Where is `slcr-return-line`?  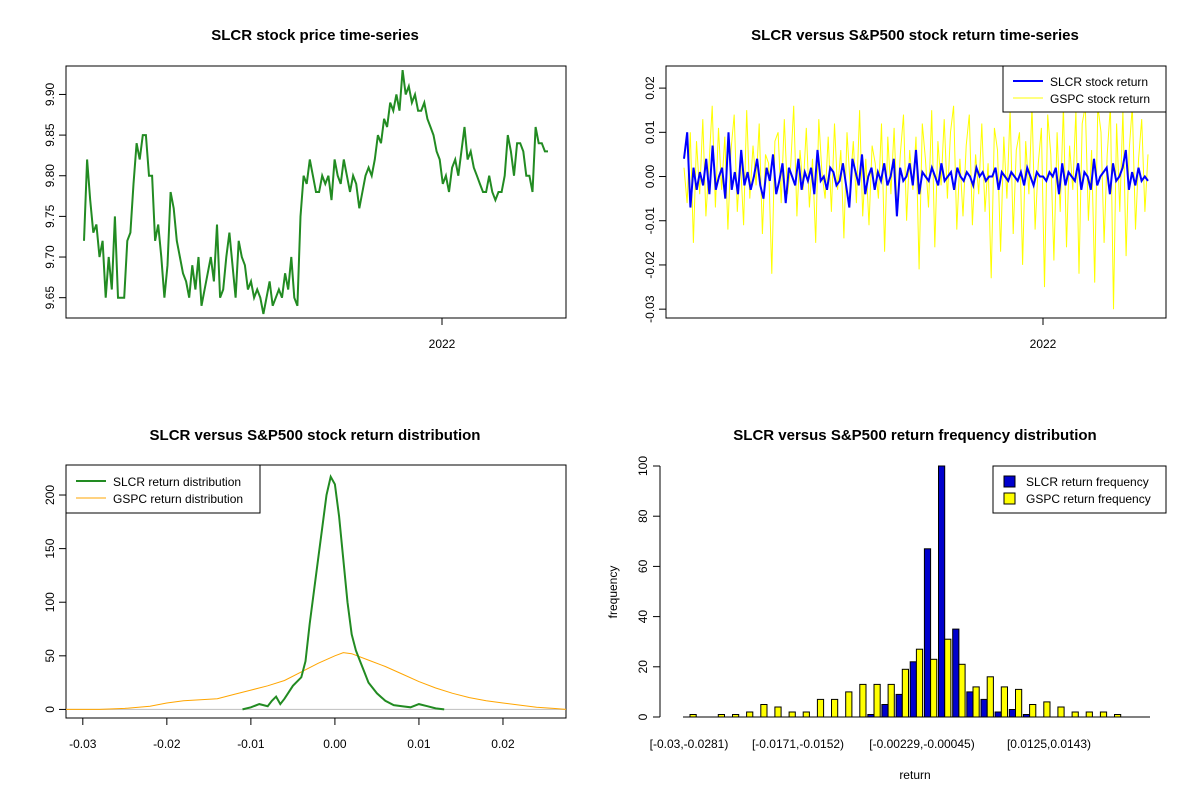
slcr-return-line is located at coordinates (916, 174).